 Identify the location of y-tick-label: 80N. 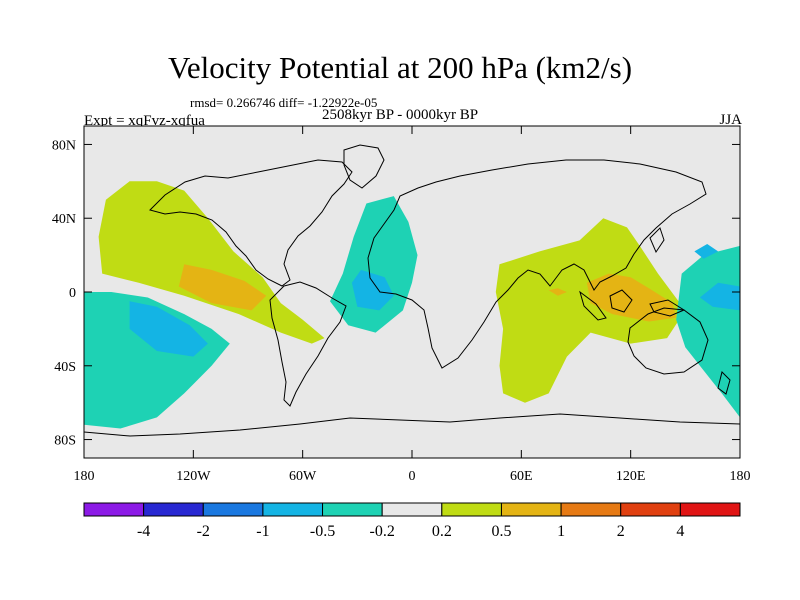
(64, 145).